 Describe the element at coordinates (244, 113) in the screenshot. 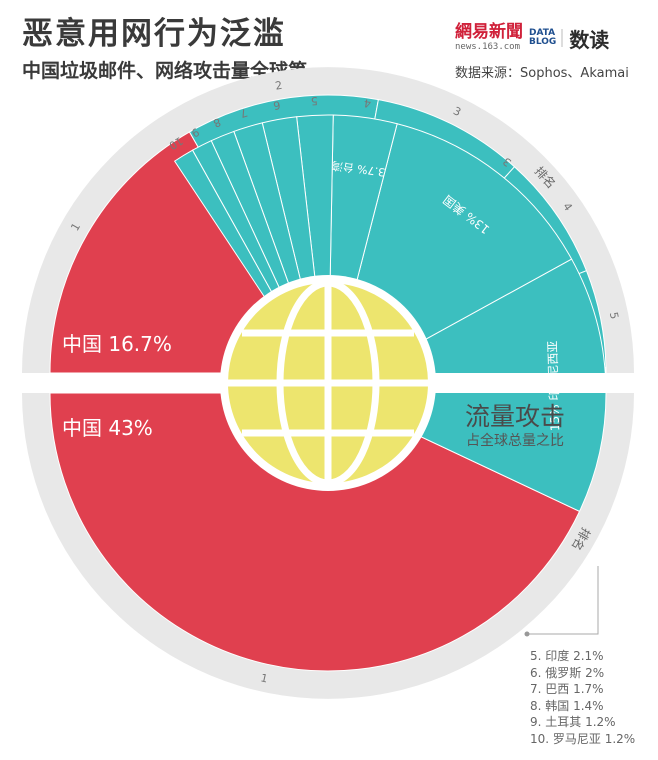

I see `rank-label: 7` at that location.